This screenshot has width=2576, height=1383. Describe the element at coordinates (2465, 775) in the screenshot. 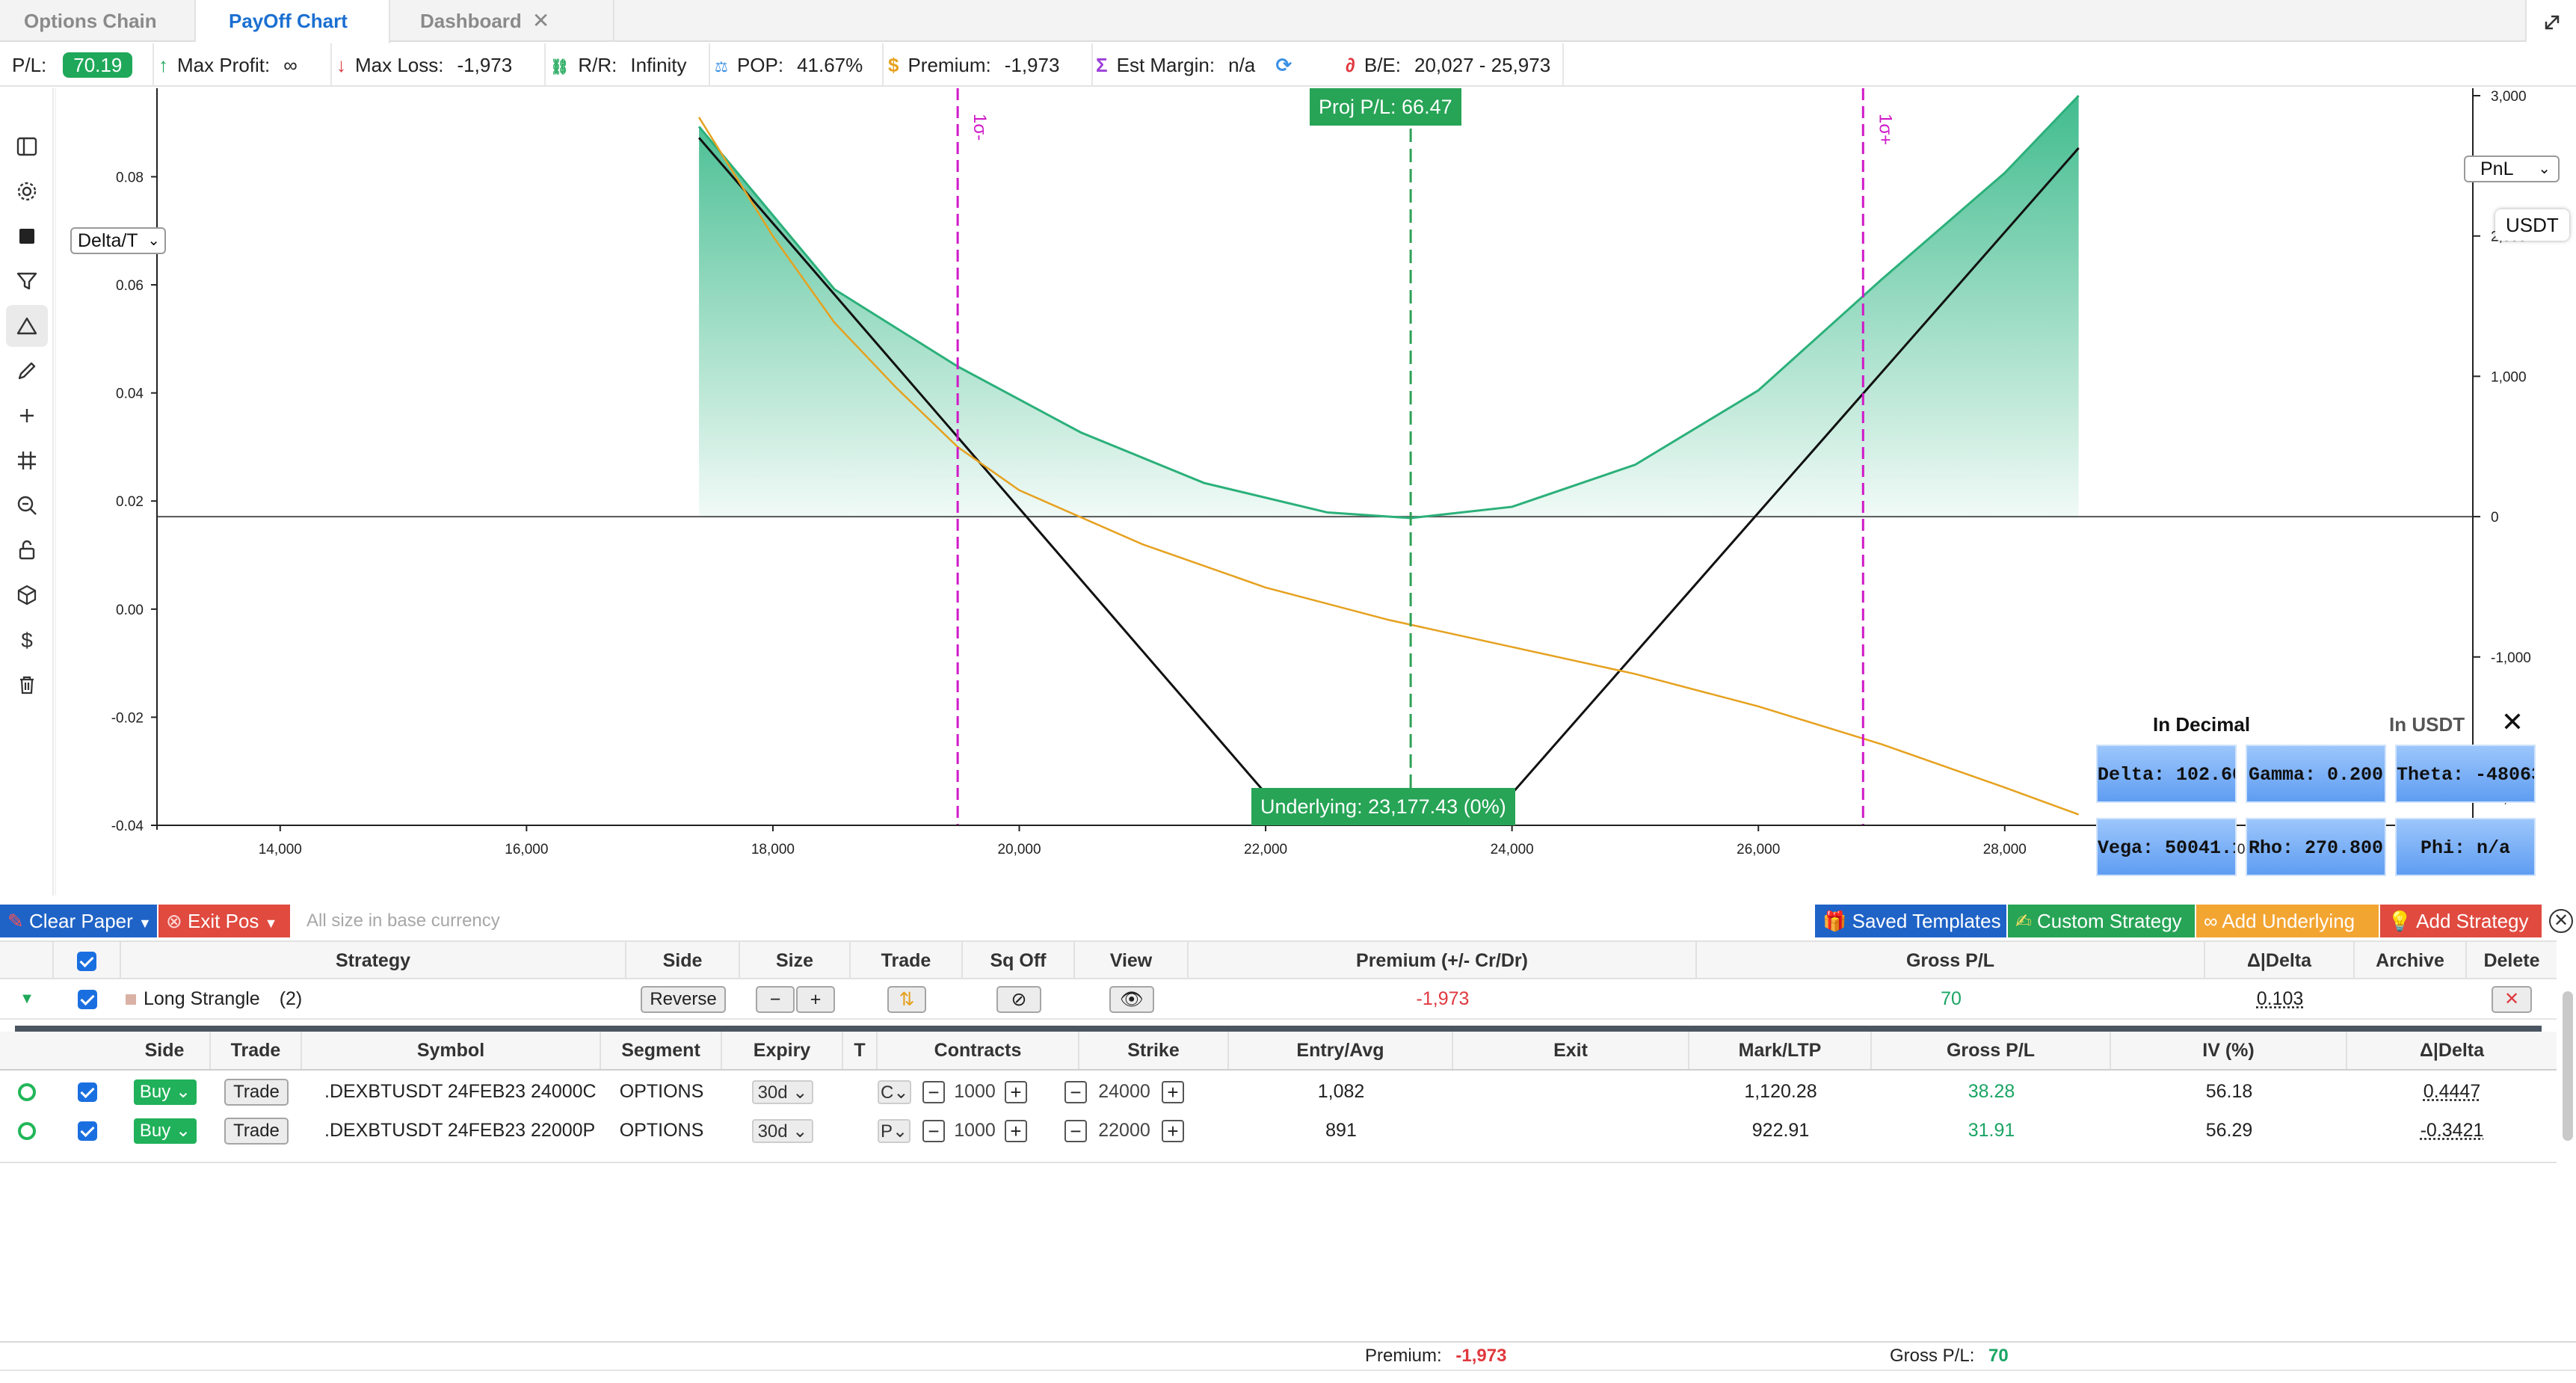

I see `greek-value: Theta: -48063.50` at that location.